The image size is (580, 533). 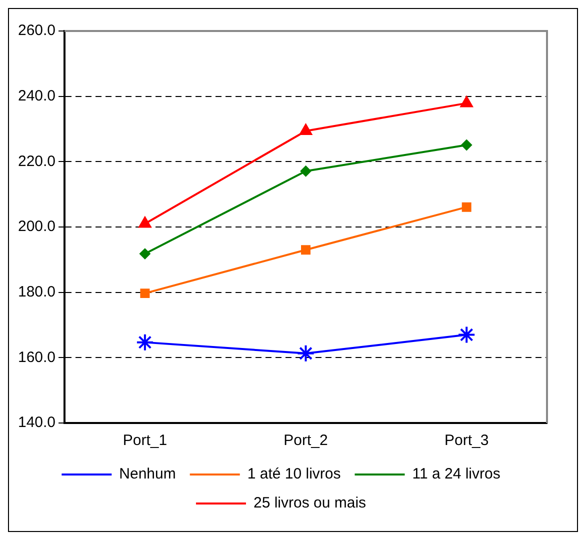 What do you see at coordinates (294, 474) in the screenshot?
I see `legend-label: 1 até 10 livros` at bounding box center [294, 474].